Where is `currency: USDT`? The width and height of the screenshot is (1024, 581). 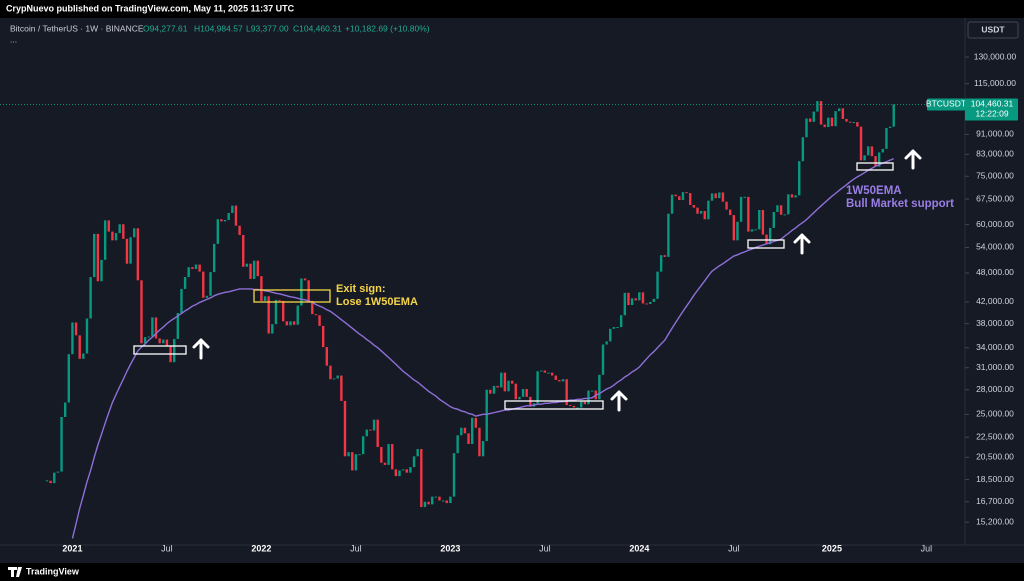
currency: USDT is located at coordinates (993, 29).